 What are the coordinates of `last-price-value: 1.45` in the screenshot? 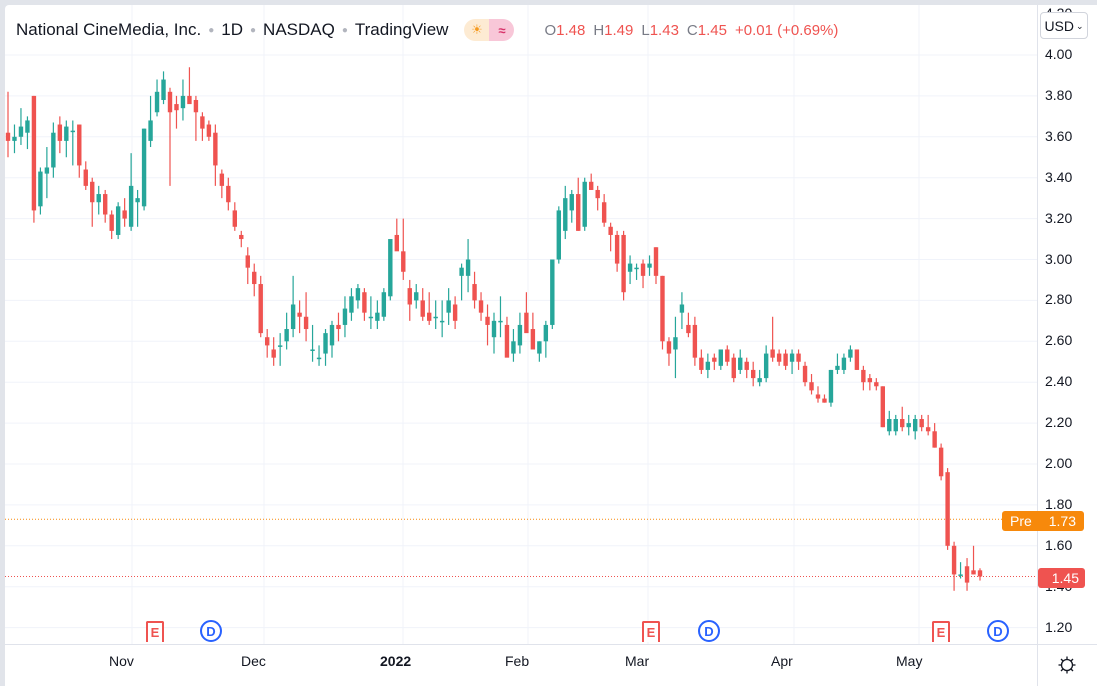 It's located at (1065, 578).